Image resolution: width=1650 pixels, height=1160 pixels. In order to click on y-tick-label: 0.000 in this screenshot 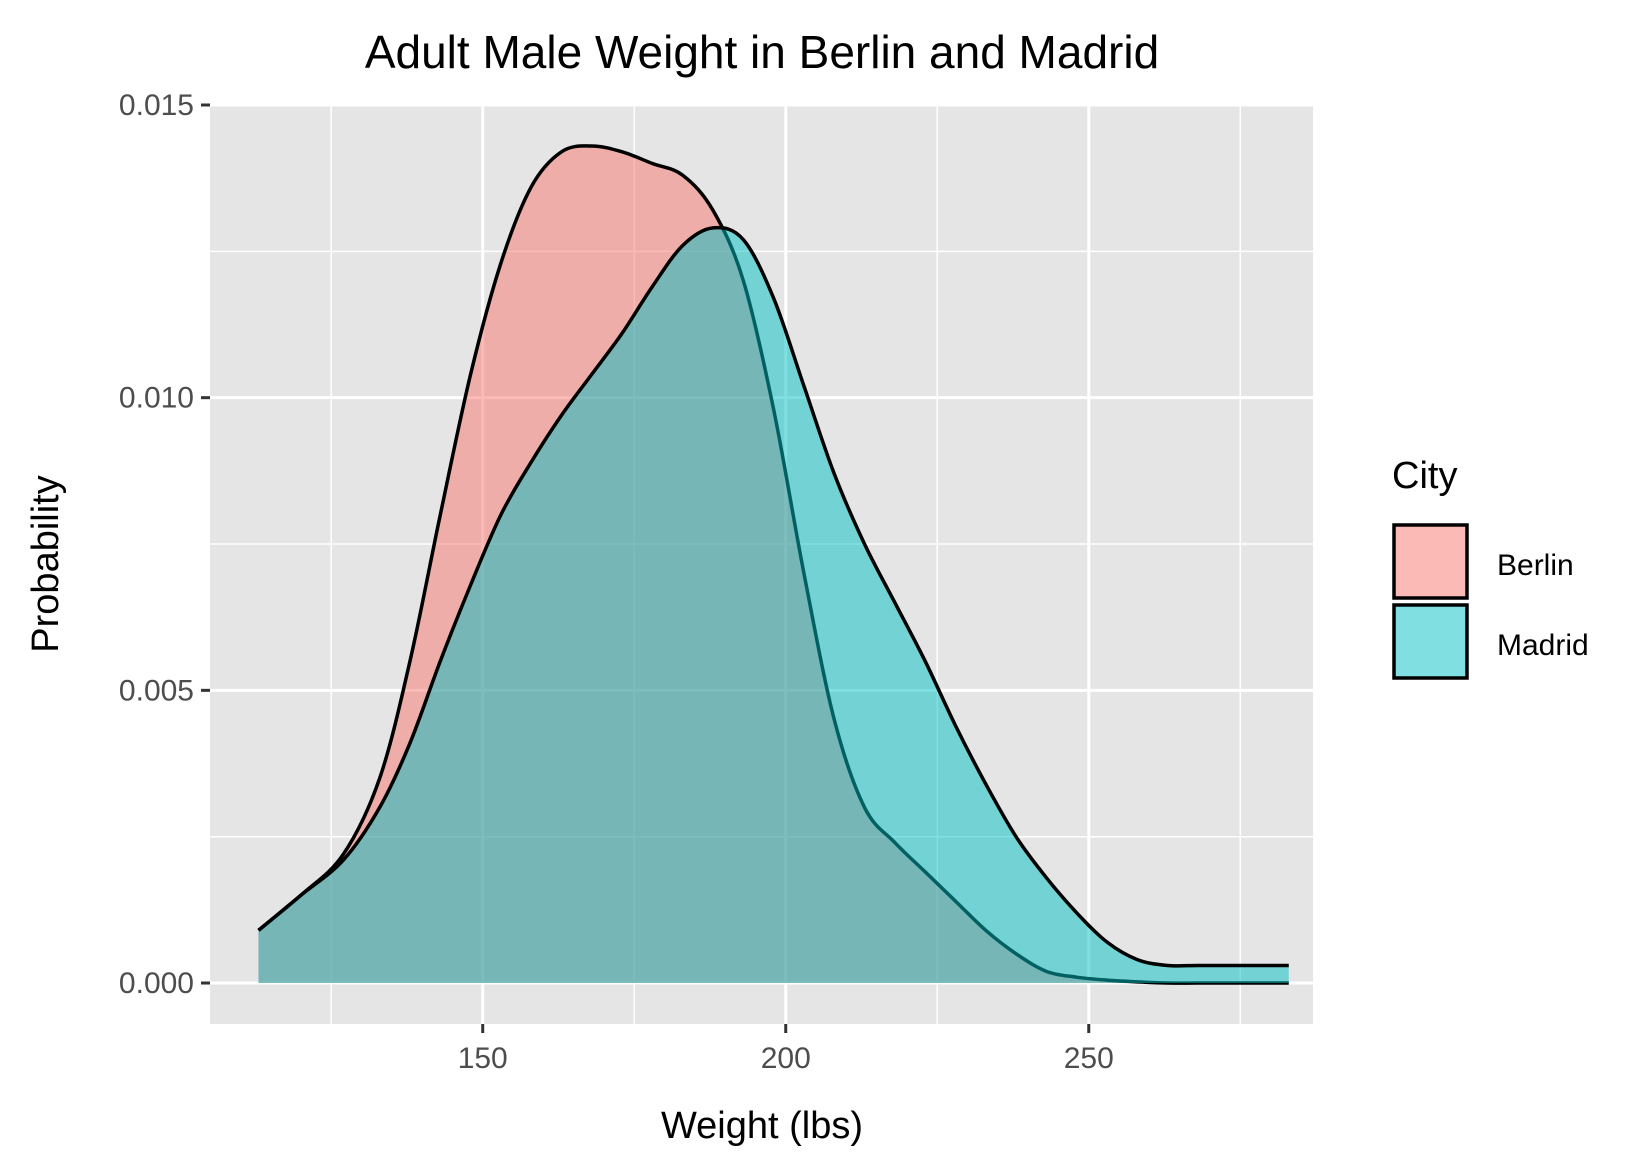, I will do `click(156, 983)`.